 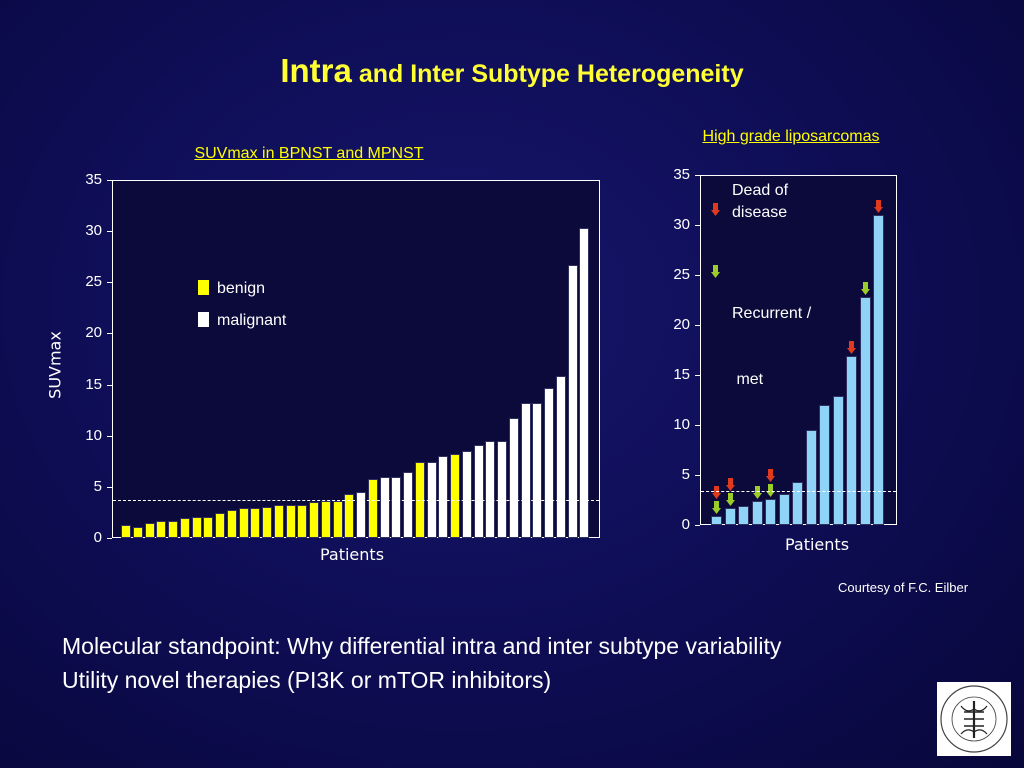 I want to click on legend-dead-arrow-icon, so click(x=715, y=209).